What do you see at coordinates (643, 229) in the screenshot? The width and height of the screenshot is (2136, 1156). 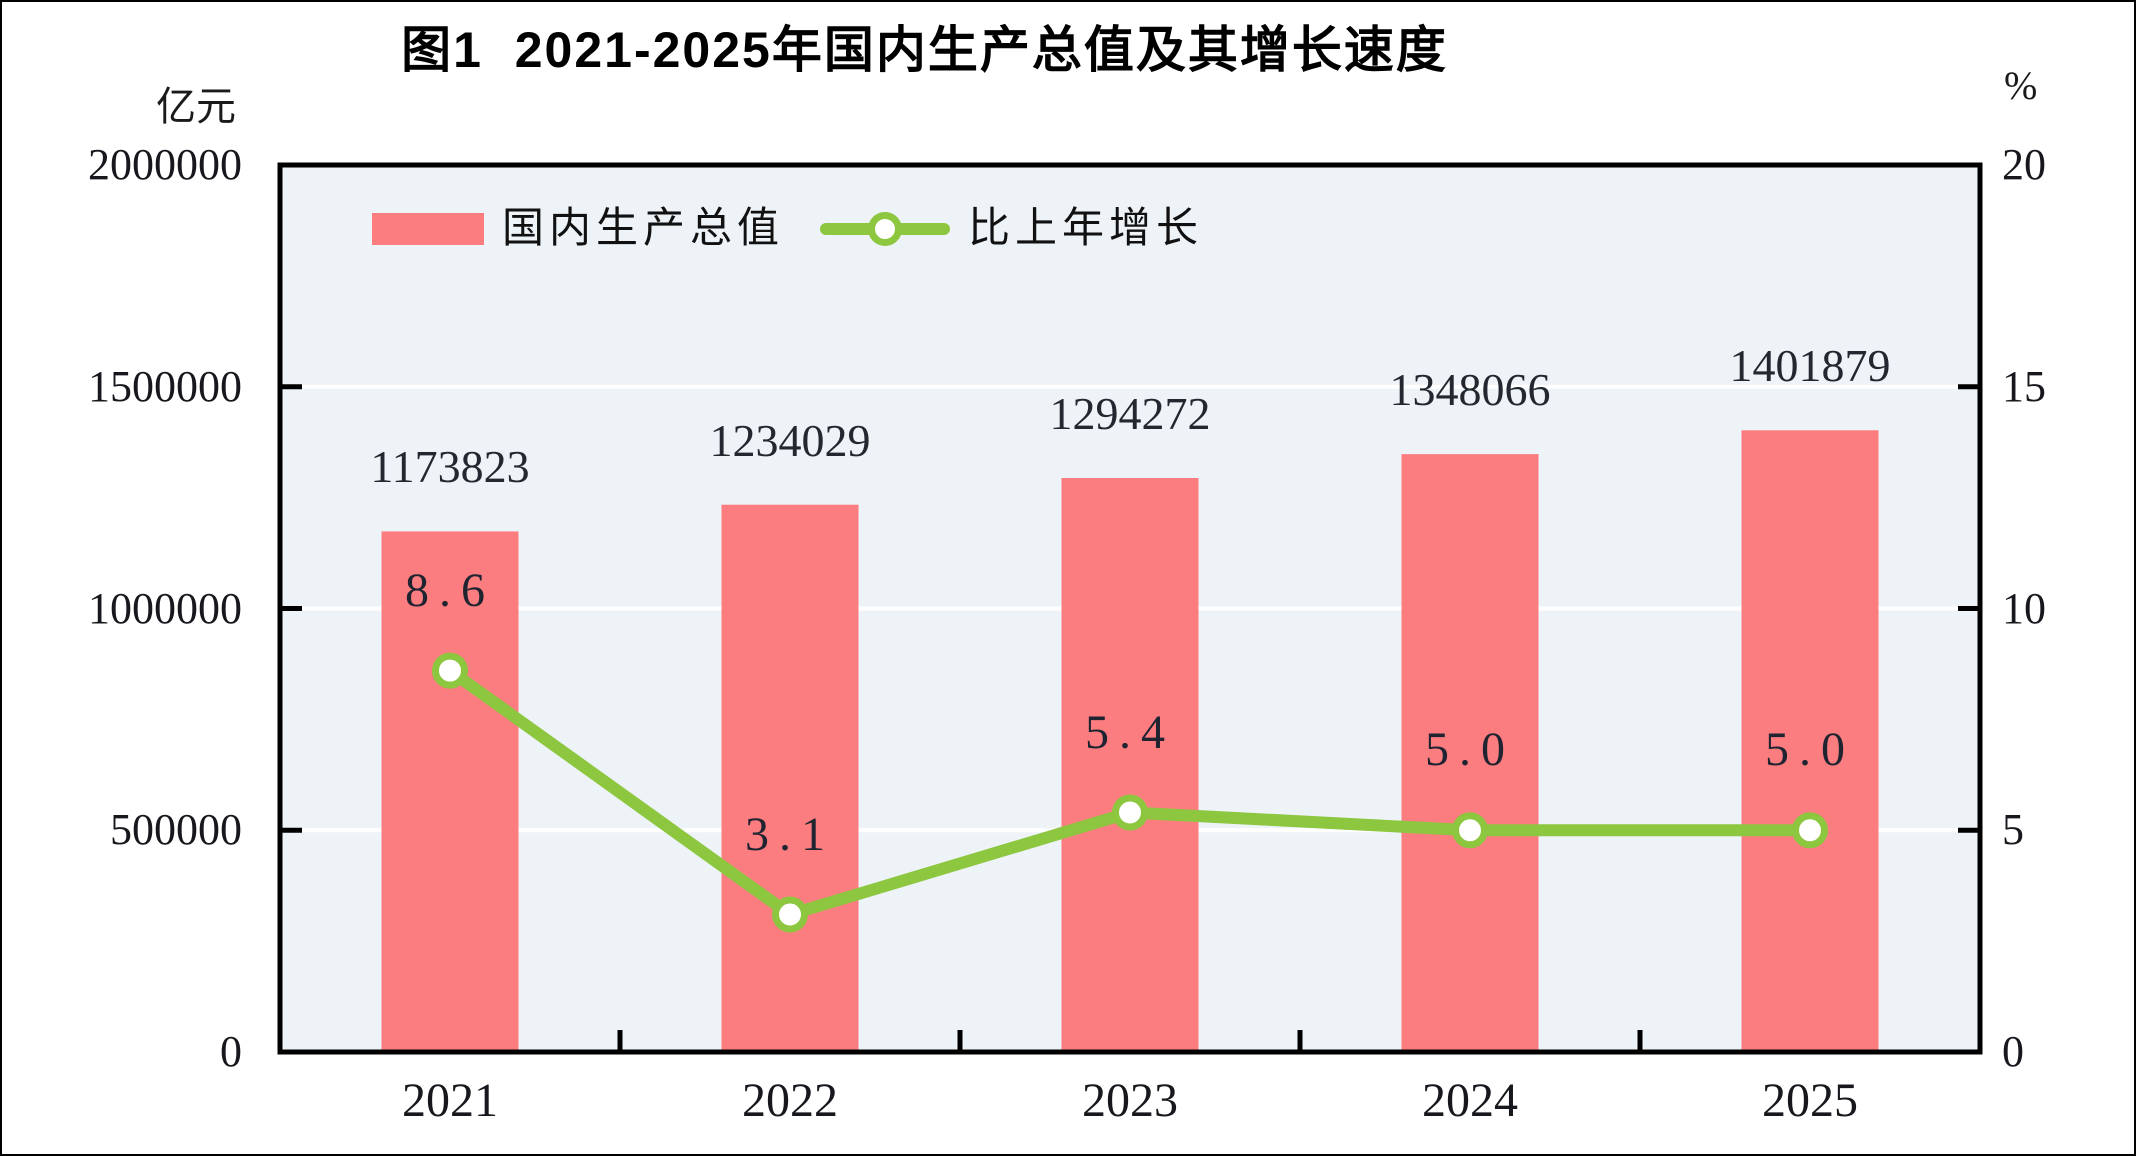 I see `gdp-legend-label: 国内生产总值` at bounding box center [643, 229].